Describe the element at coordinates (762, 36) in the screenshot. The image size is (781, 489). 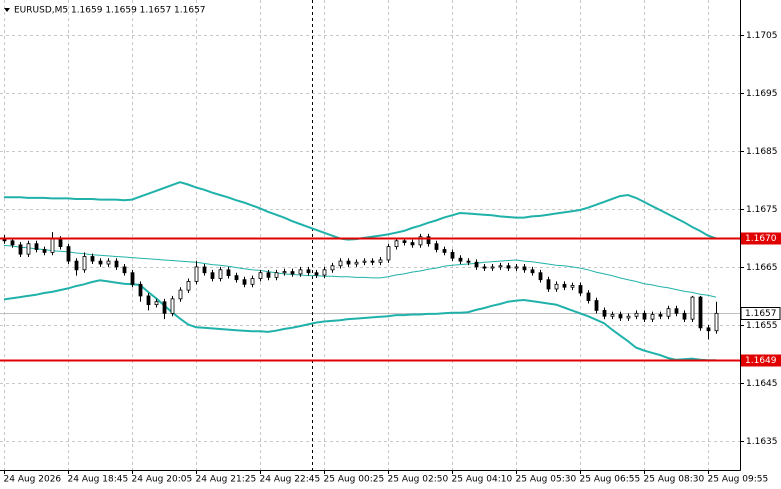
I see `y-tick-label: 1.1705` at that location.